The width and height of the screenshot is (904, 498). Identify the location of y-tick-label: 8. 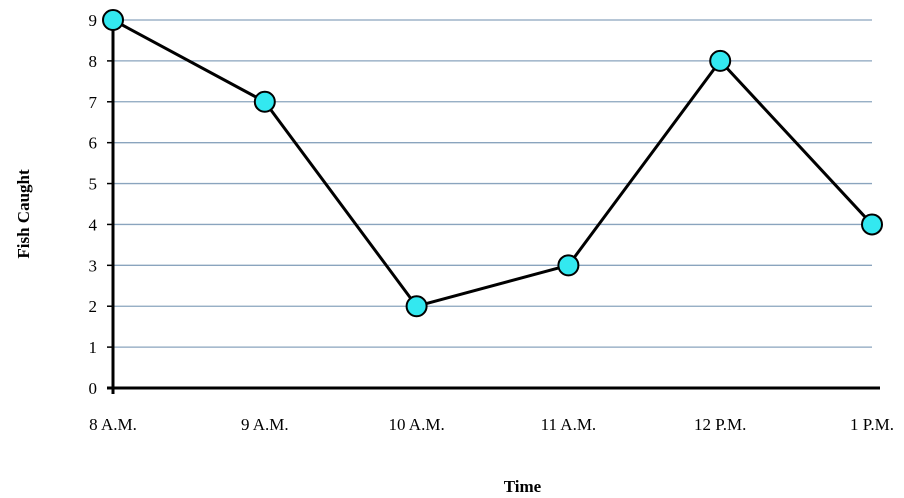
(93, 61).